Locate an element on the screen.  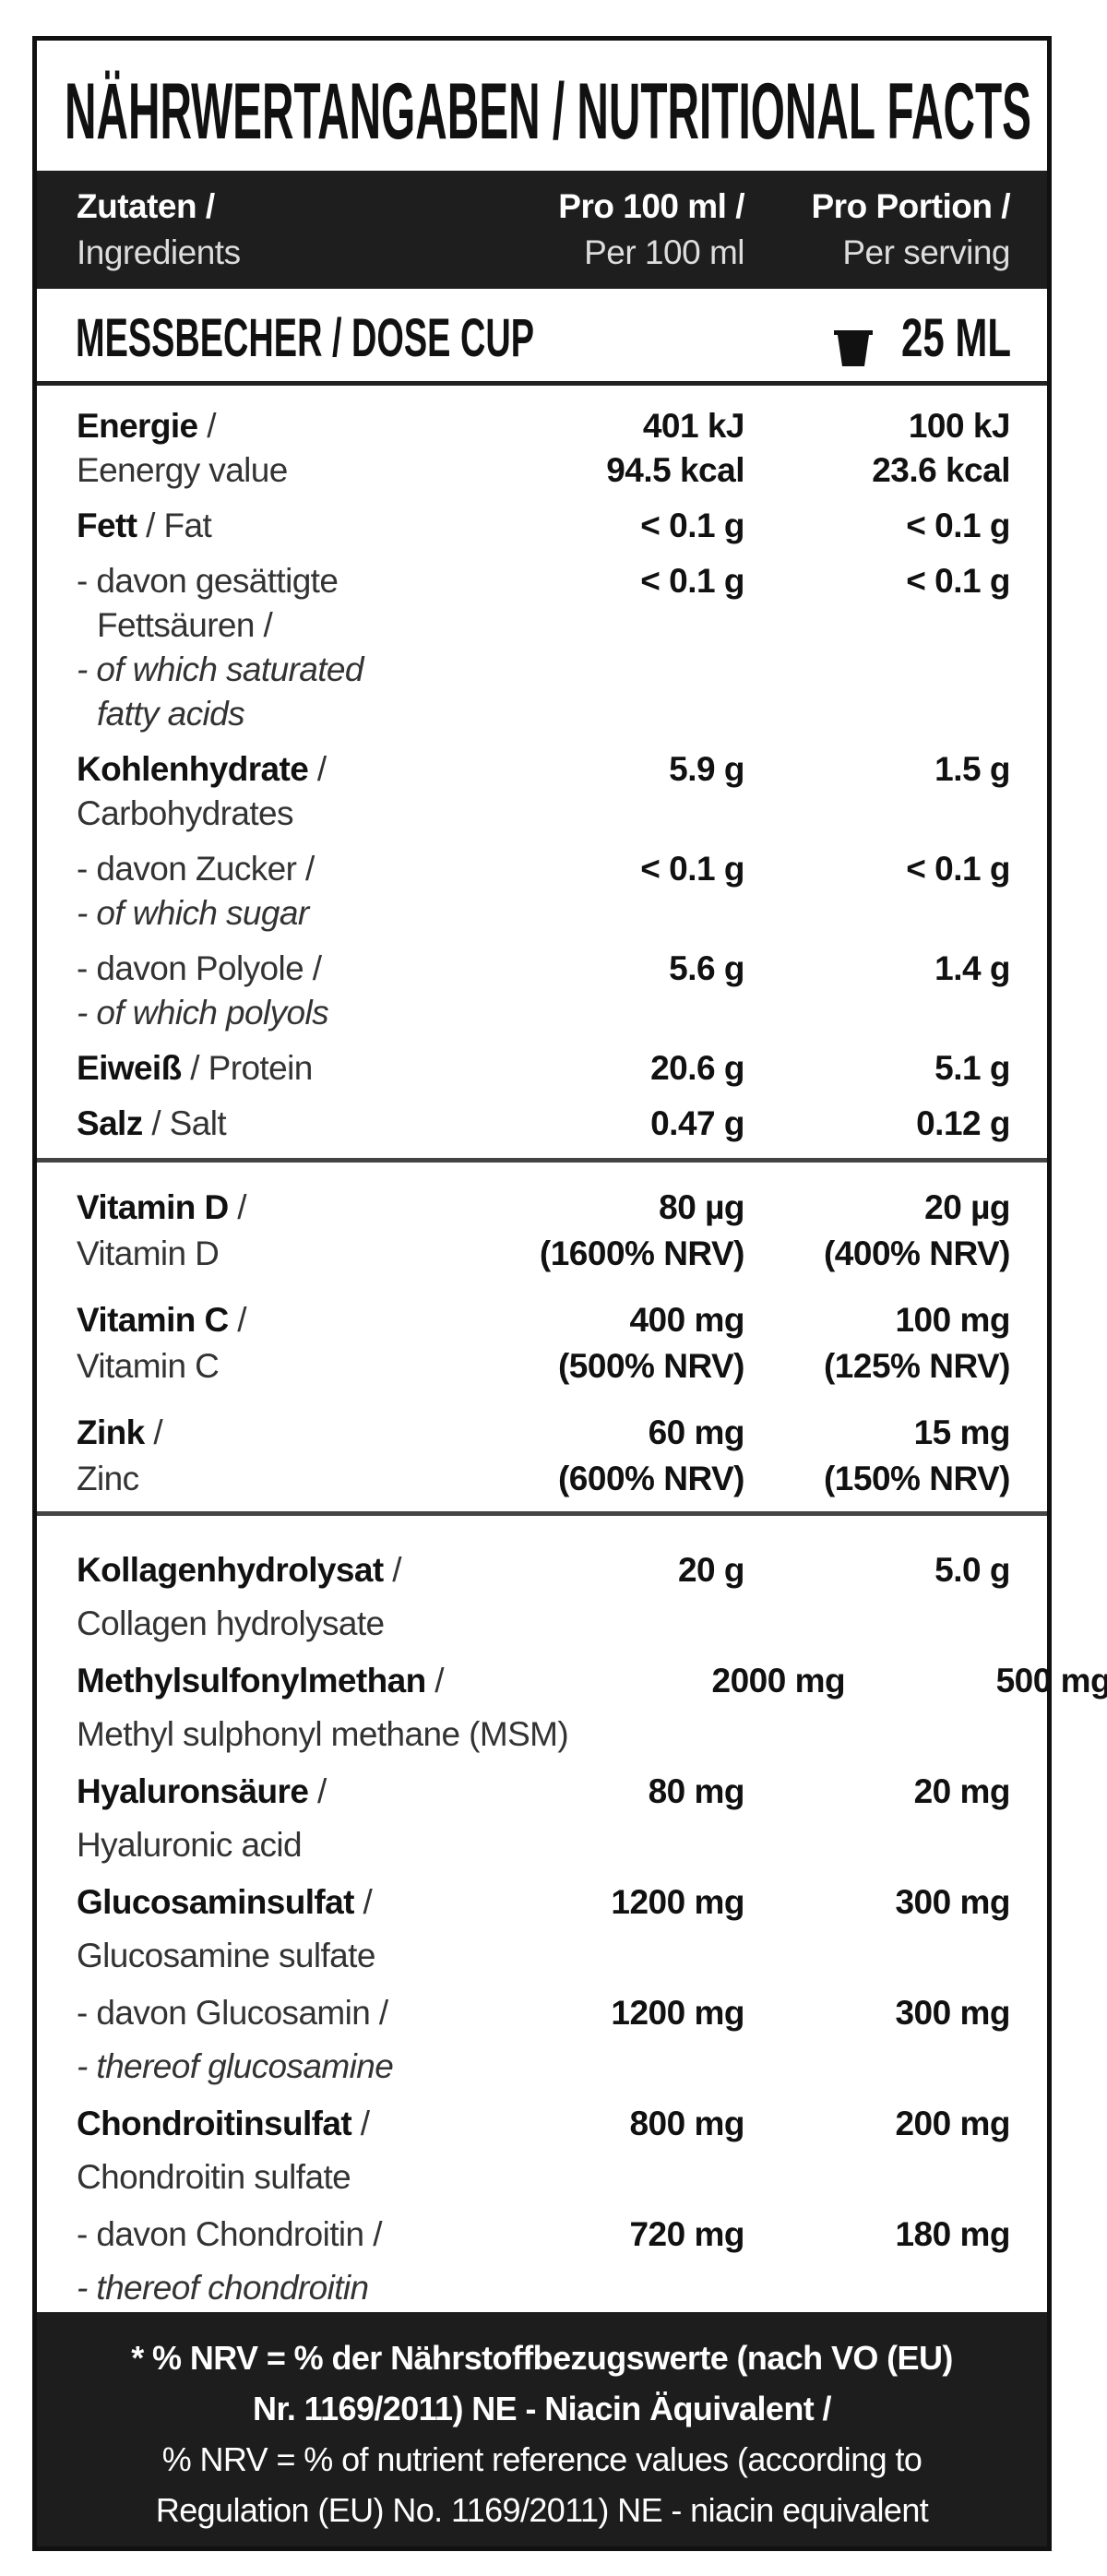
label-text: / Protein is located at coordinates (247, 1068).